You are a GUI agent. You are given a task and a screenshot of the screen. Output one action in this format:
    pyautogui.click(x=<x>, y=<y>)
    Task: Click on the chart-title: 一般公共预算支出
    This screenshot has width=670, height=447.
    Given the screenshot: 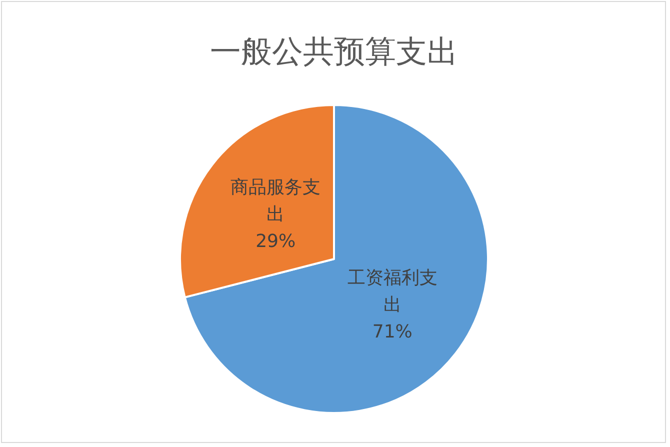 What is the action you would take?
    pyautogui.click(x=334, y=52)
    